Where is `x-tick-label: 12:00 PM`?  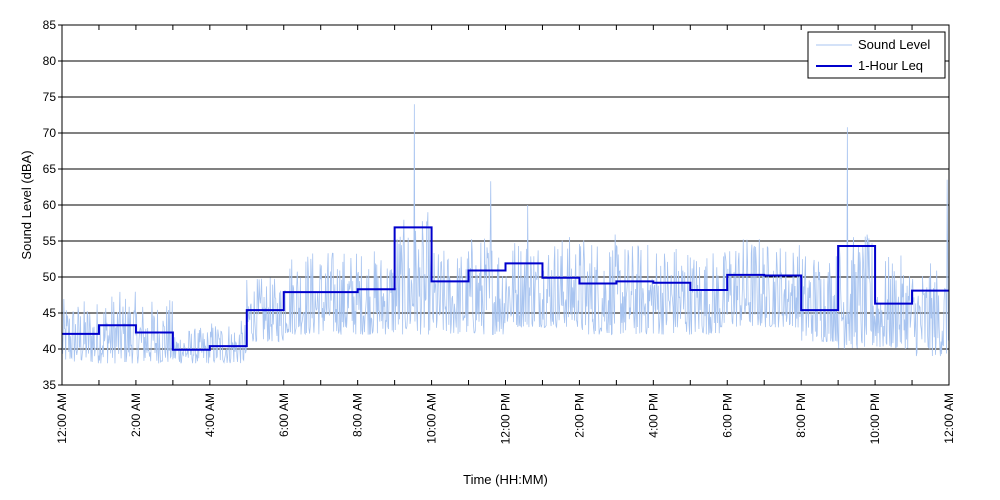 x-tick-label: 12:00 PM is located at coordinates (506, 418).